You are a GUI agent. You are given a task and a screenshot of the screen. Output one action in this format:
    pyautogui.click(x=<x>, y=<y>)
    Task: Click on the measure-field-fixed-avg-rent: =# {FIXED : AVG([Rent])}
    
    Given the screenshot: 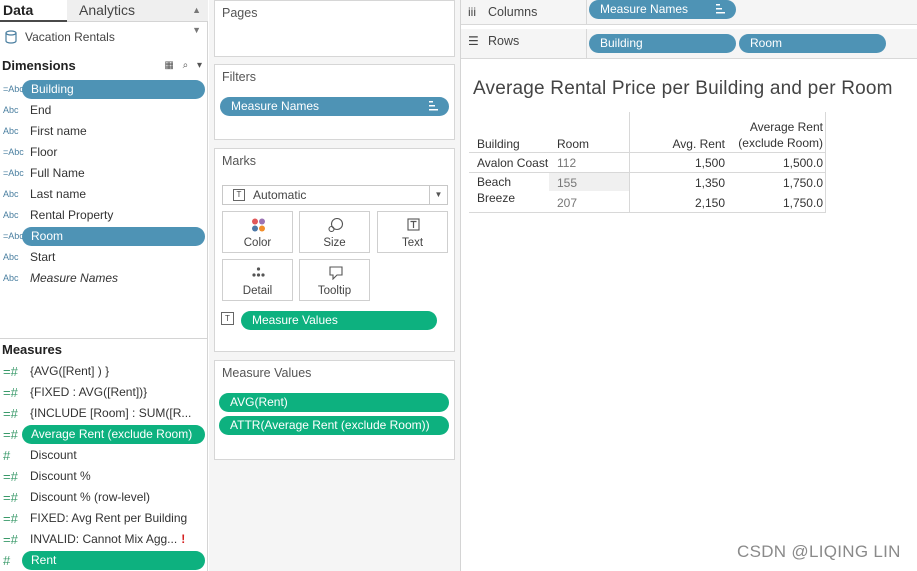 What is the action you would take?
    pyautogui.click(x=104, y=392)
    